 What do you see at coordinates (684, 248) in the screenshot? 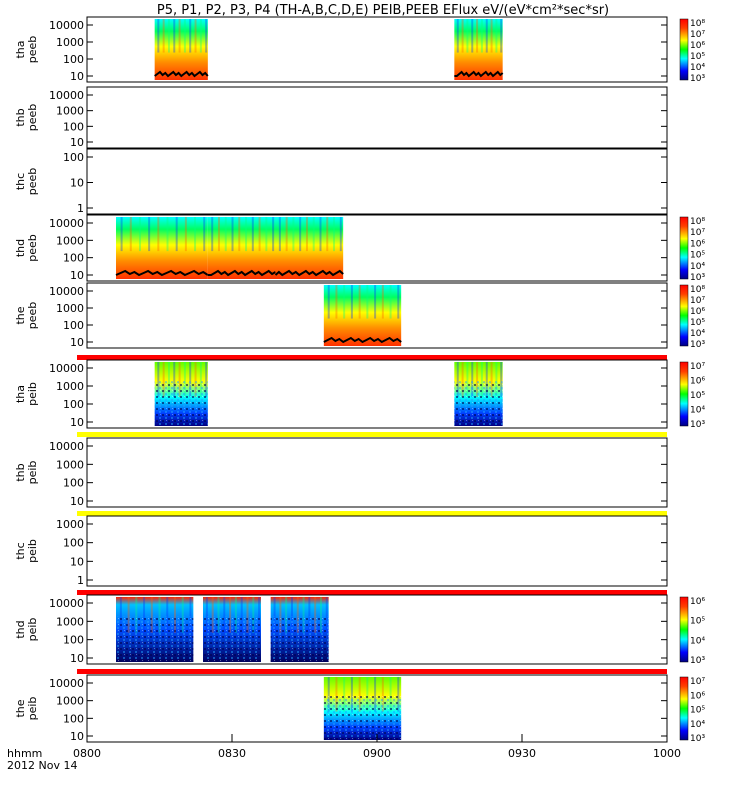
I see `colorbar` at bounding box center [684, 248].